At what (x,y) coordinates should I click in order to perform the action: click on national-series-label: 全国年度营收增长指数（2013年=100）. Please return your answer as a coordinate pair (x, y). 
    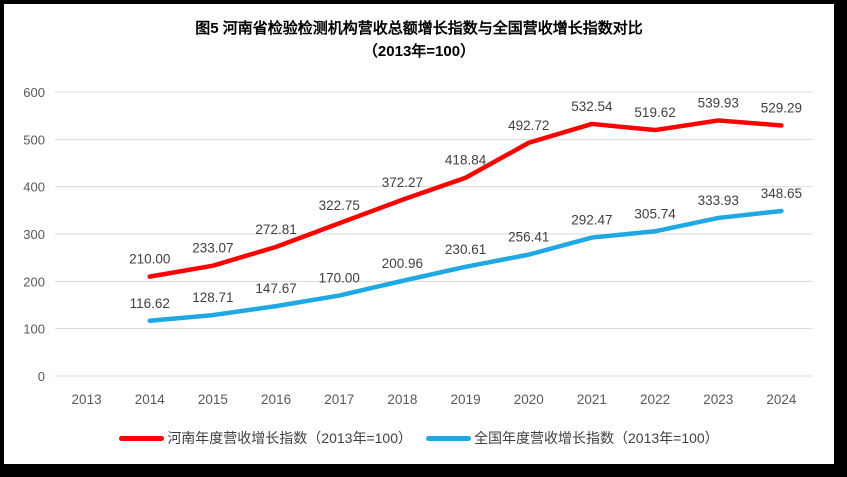
    Looking at the image, I should click on (596, 438).